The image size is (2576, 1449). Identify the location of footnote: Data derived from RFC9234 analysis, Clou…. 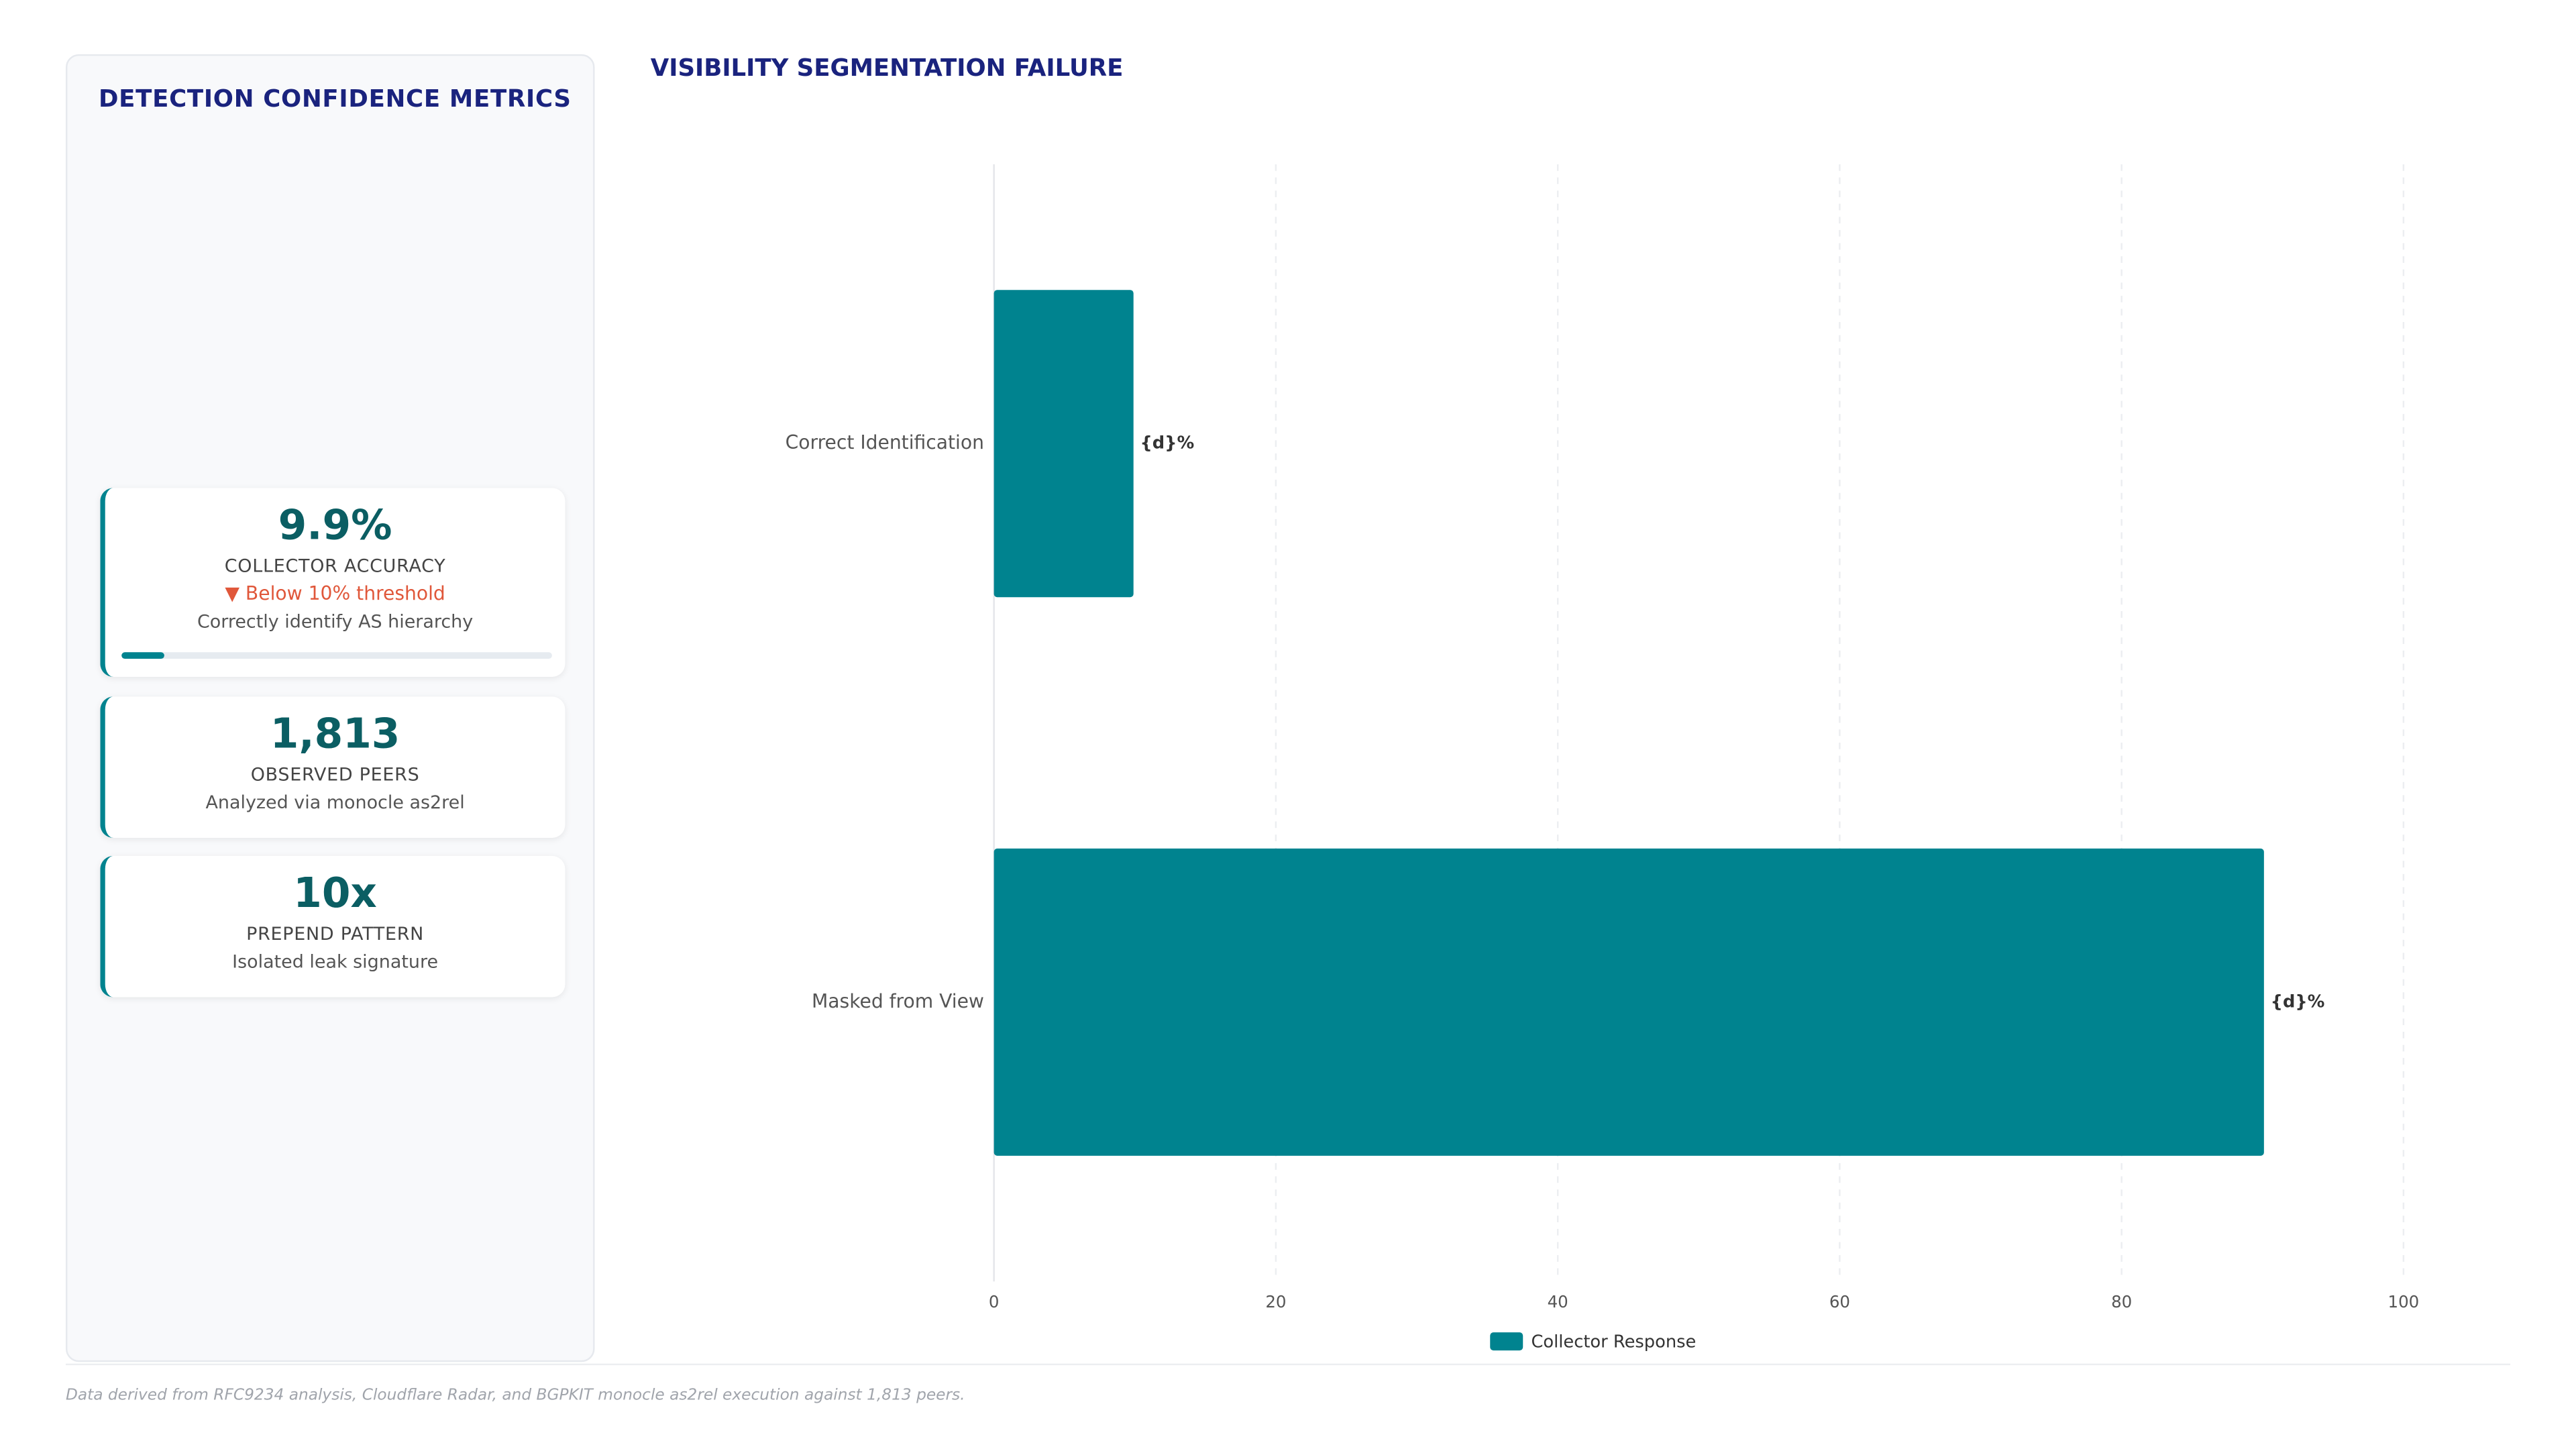
(515, 1395).